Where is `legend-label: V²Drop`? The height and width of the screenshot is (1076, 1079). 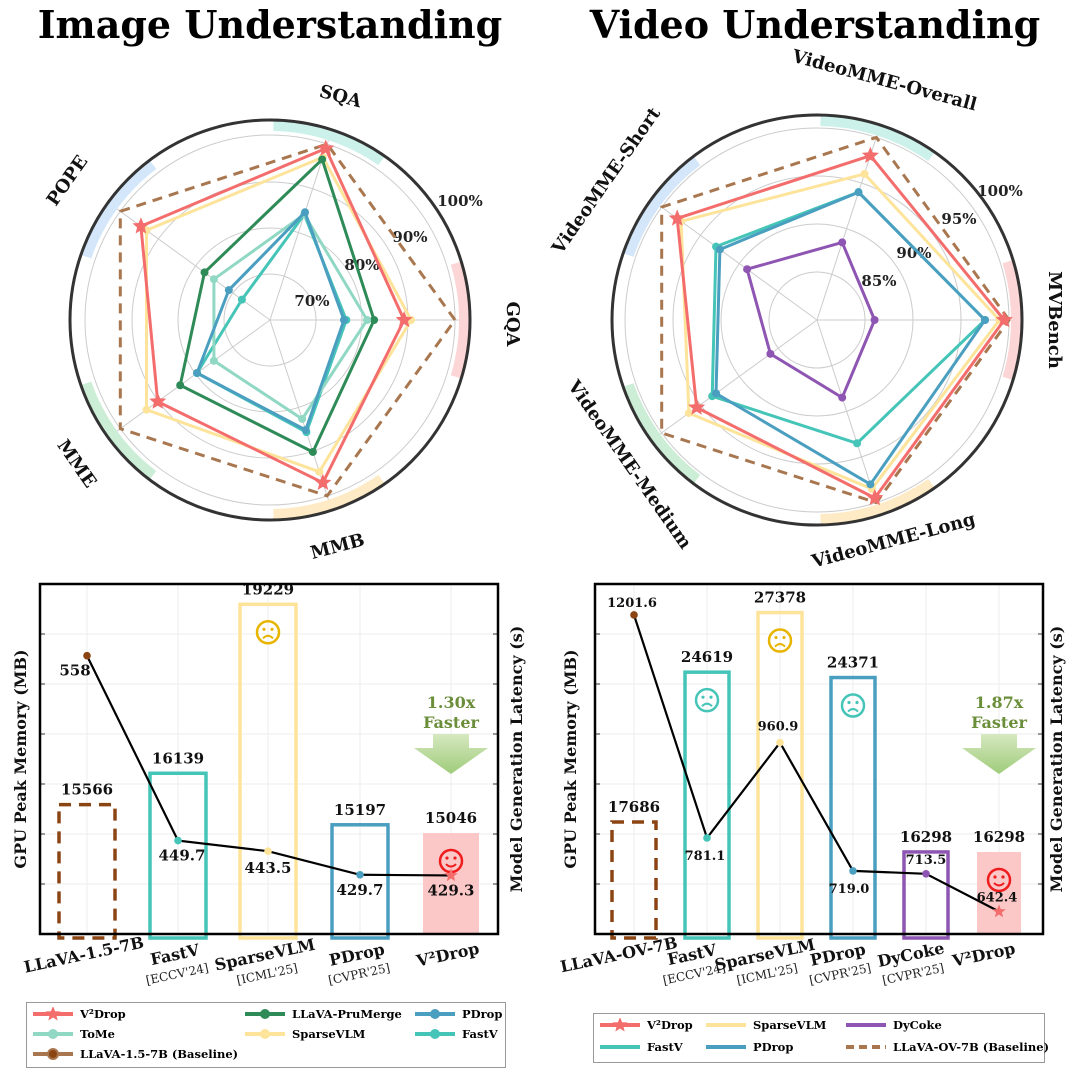
legend-label: V²Drop is located at coordinates (103, 1014).